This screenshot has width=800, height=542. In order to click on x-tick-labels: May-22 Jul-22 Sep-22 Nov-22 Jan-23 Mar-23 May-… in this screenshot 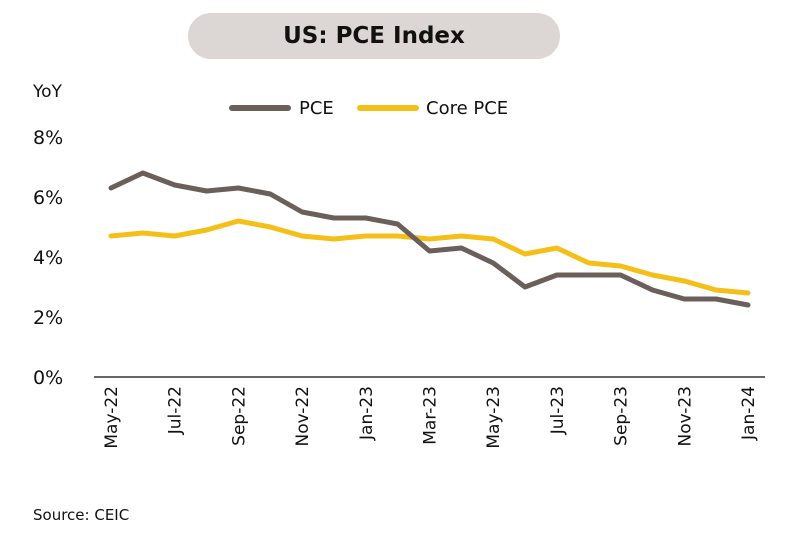, I will do `click(430, 417)`.